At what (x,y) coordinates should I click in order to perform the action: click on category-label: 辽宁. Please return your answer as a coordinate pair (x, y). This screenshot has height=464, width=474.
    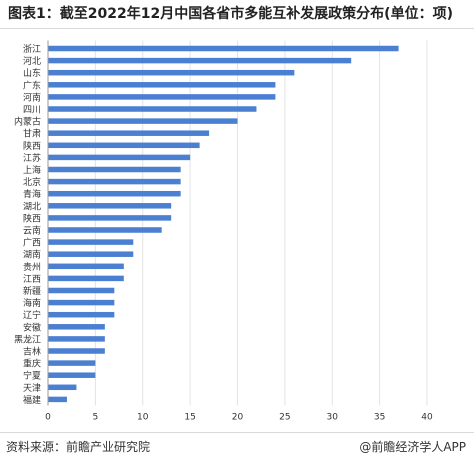
    Looking at the image, I should click on (32, 315).